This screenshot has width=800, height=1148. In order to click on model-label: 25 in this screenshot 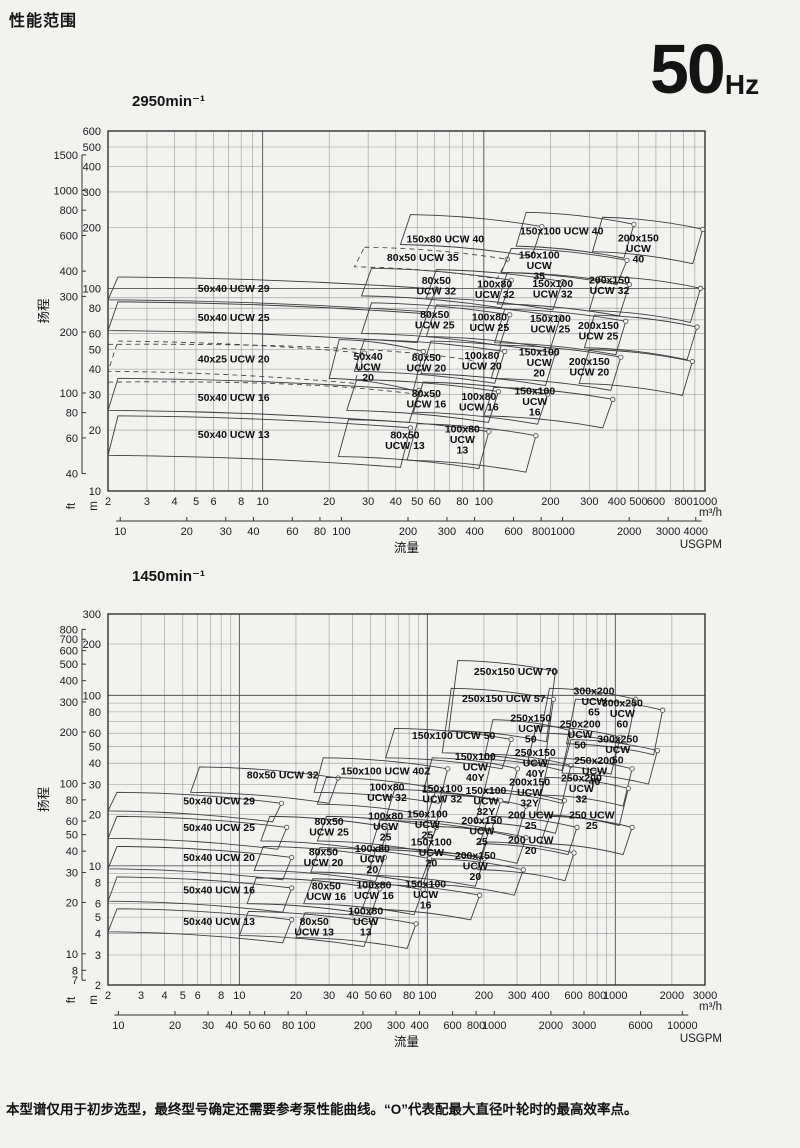, I will do `click(592, 826)`.